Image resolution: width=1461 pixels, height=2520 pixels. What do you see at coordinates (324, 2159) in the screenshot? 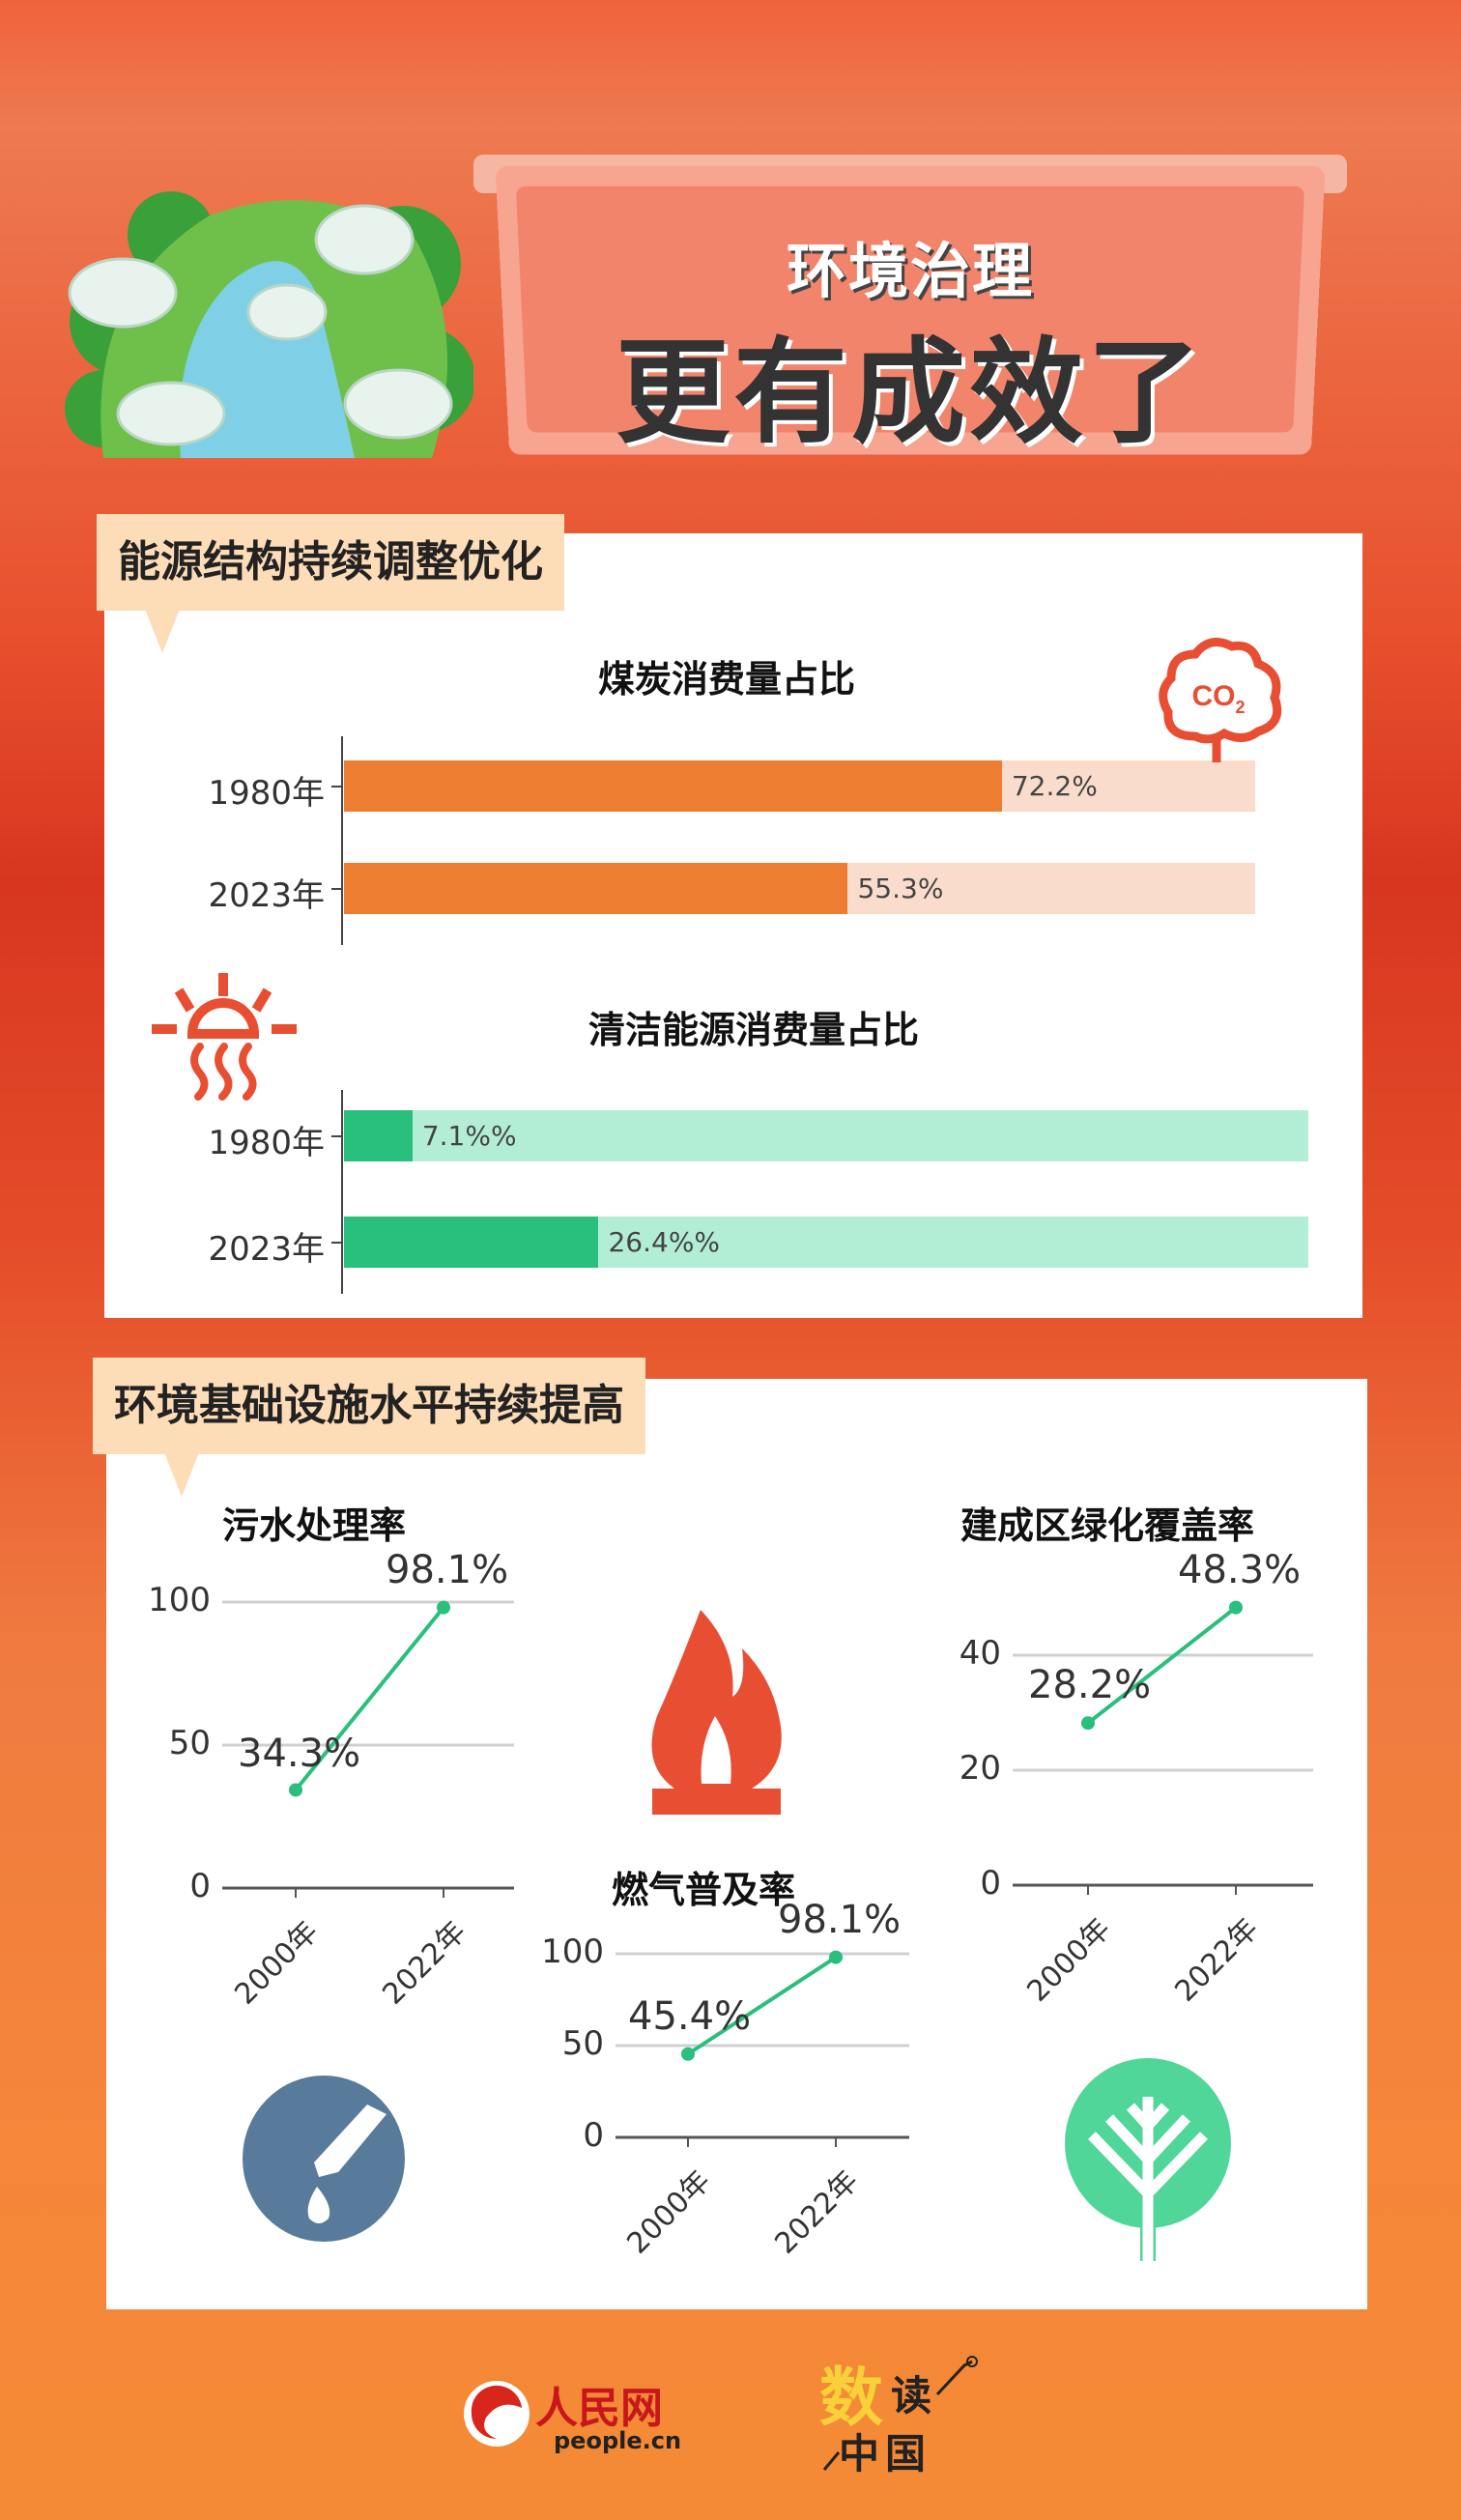
I see `water-treatment-icon` at bounding box center [324, 2159].